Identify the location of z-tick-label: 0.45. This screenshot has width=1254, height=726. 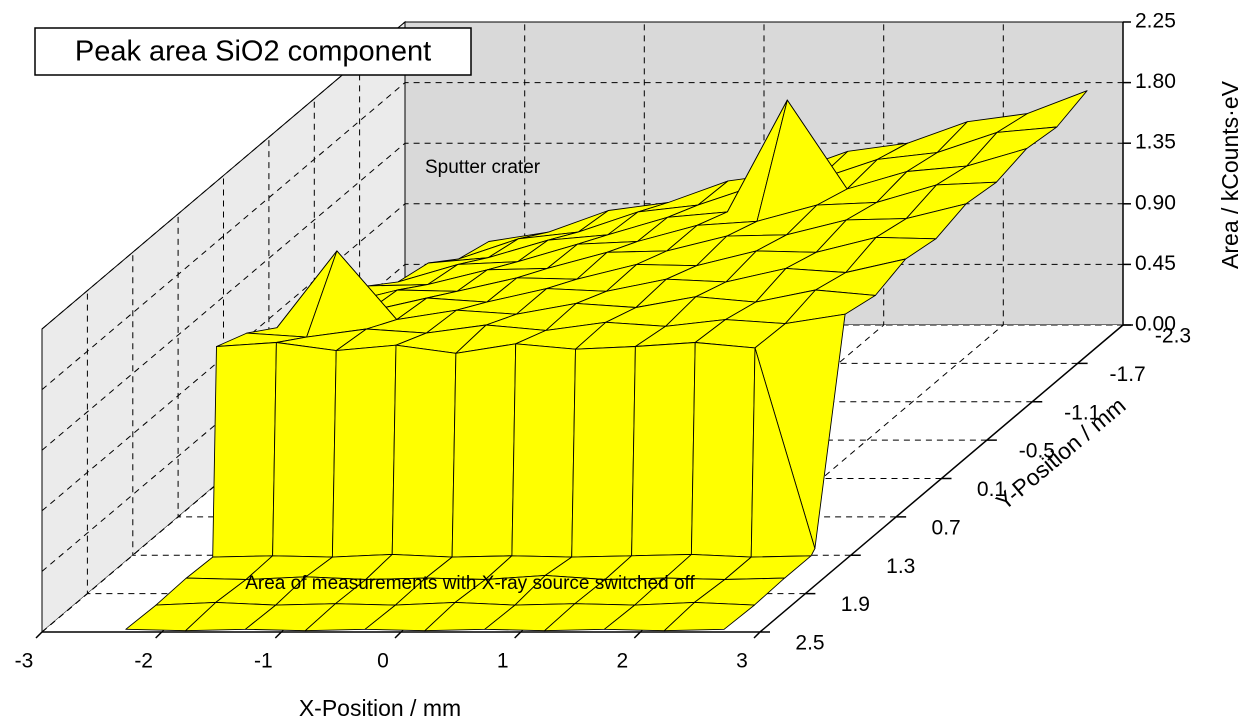
(1155, 263).